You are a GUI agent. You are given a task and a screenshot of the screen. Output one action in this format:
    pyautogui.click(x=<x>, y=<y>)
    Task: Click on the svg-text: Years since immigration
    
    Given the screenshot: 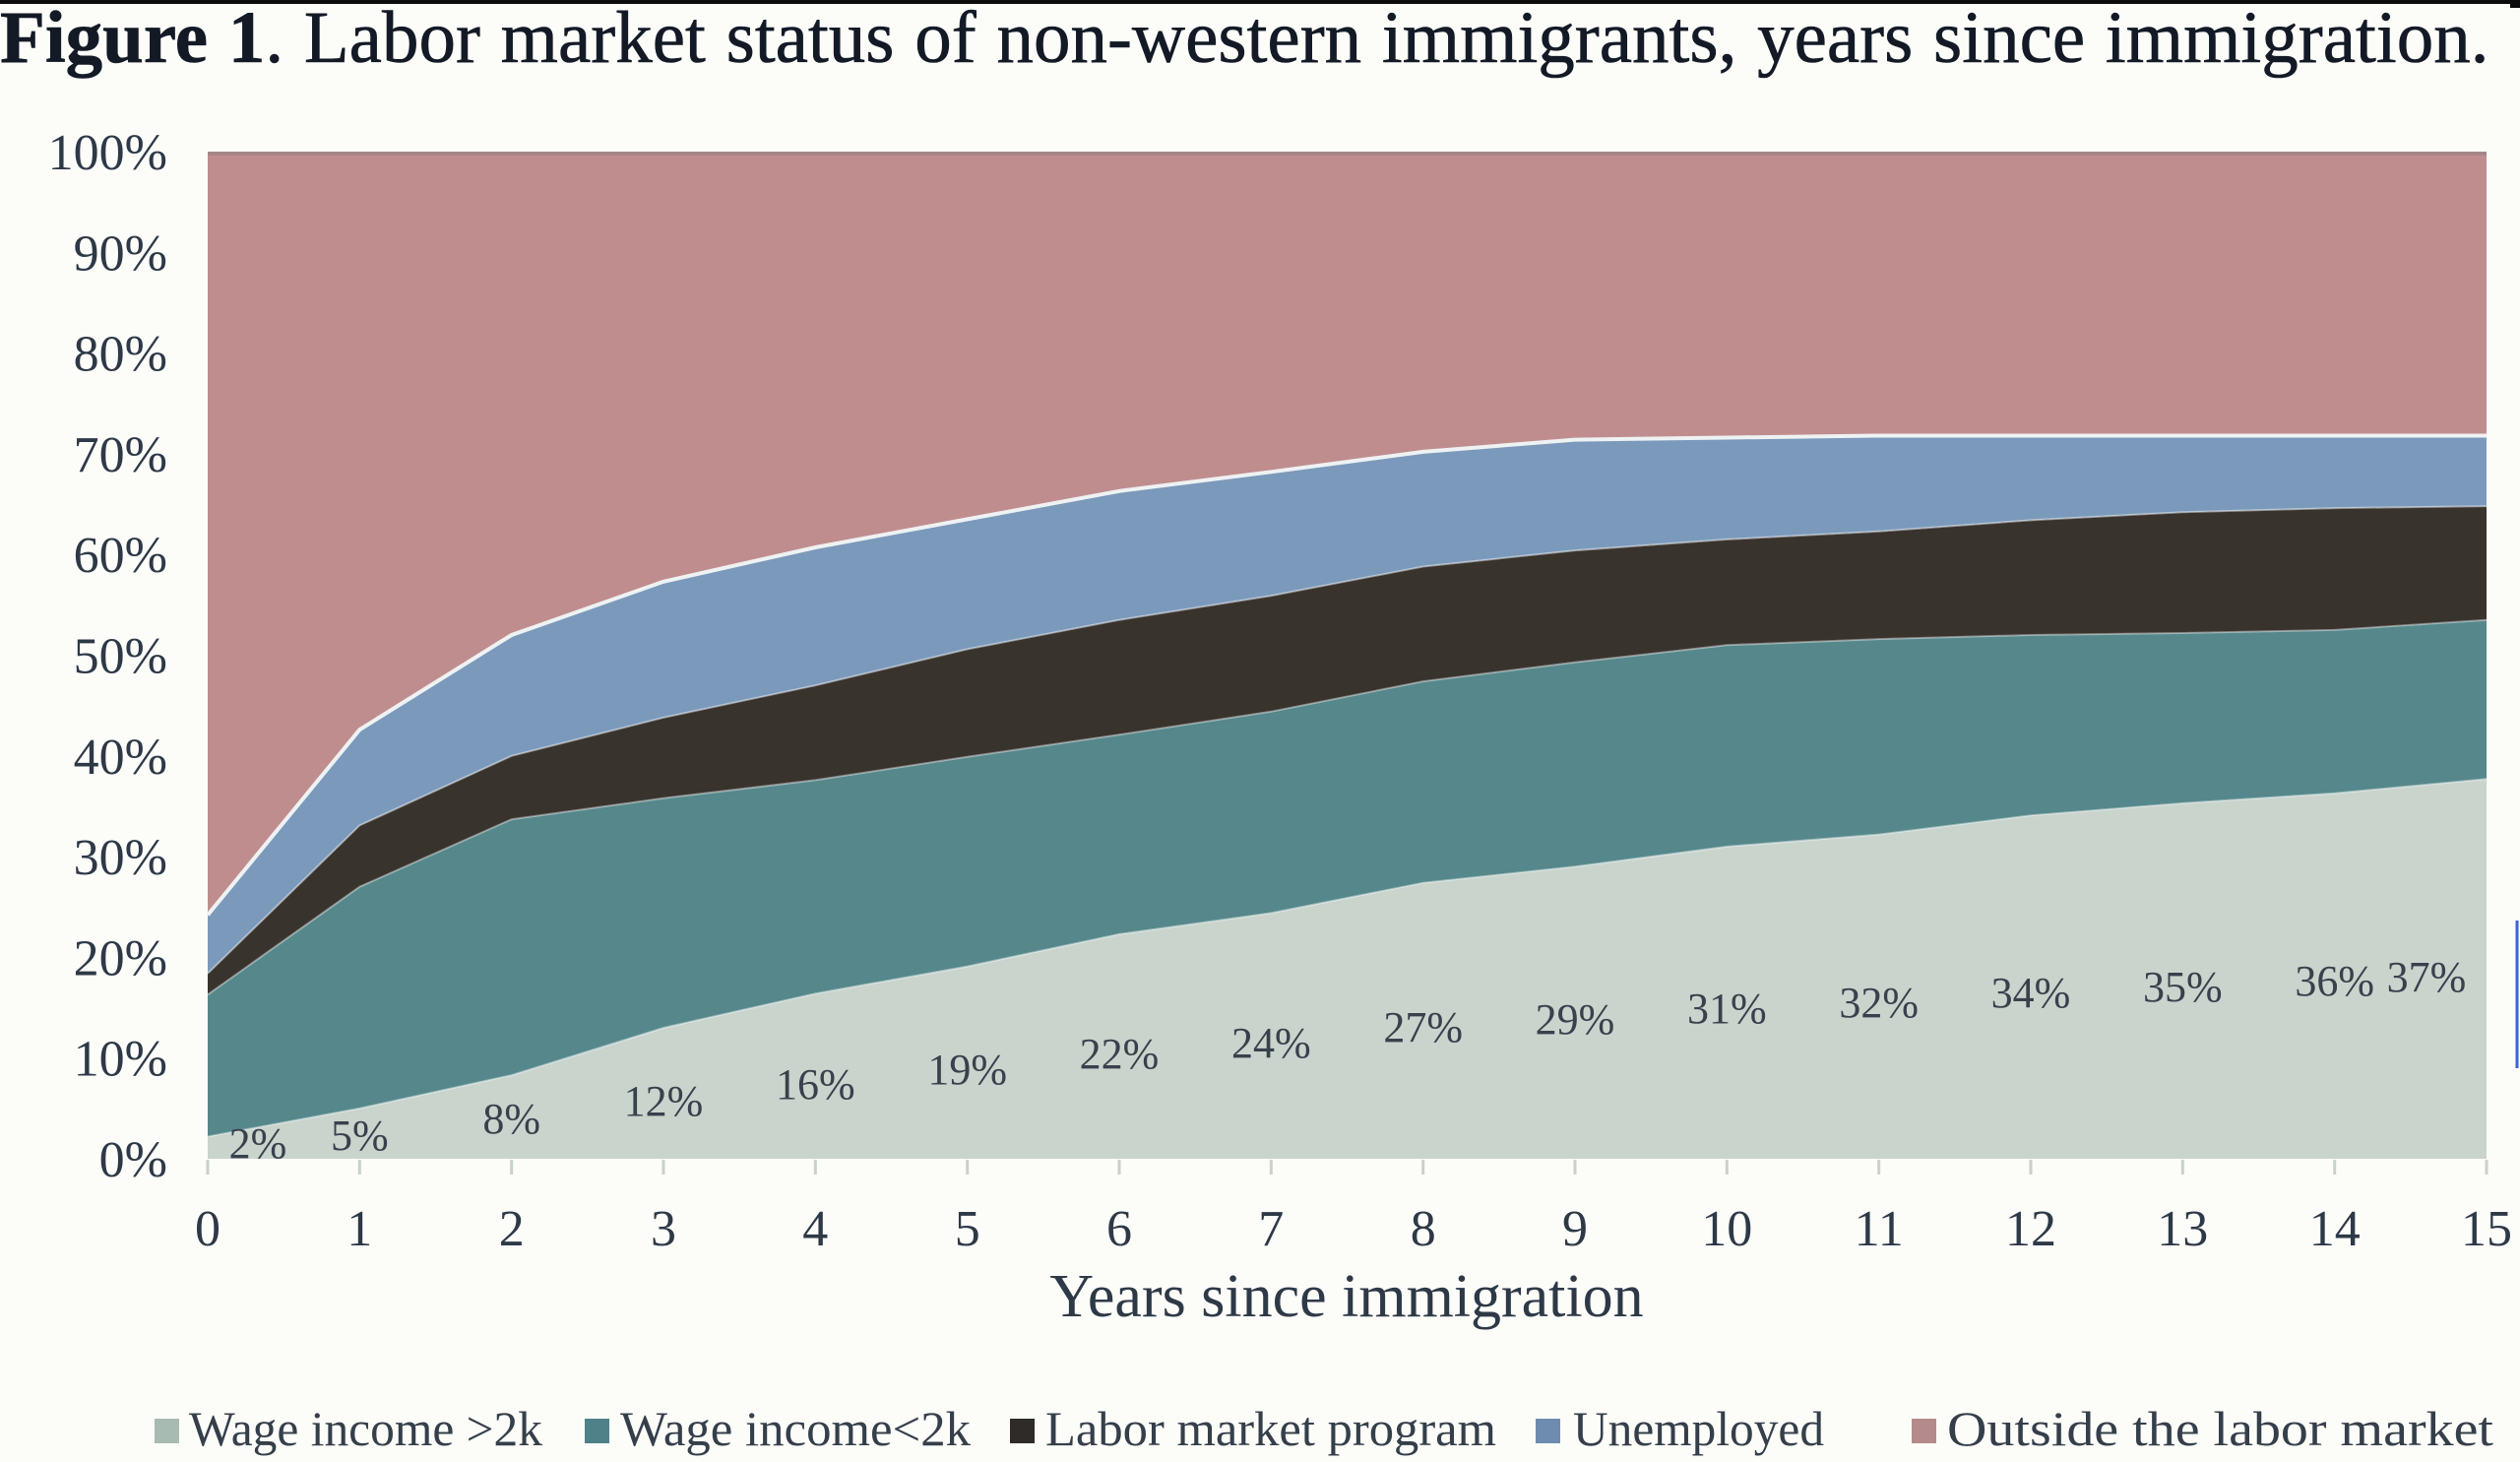 What is the action you would take?
    pyautogui.click(x=1346, y=1296)
    